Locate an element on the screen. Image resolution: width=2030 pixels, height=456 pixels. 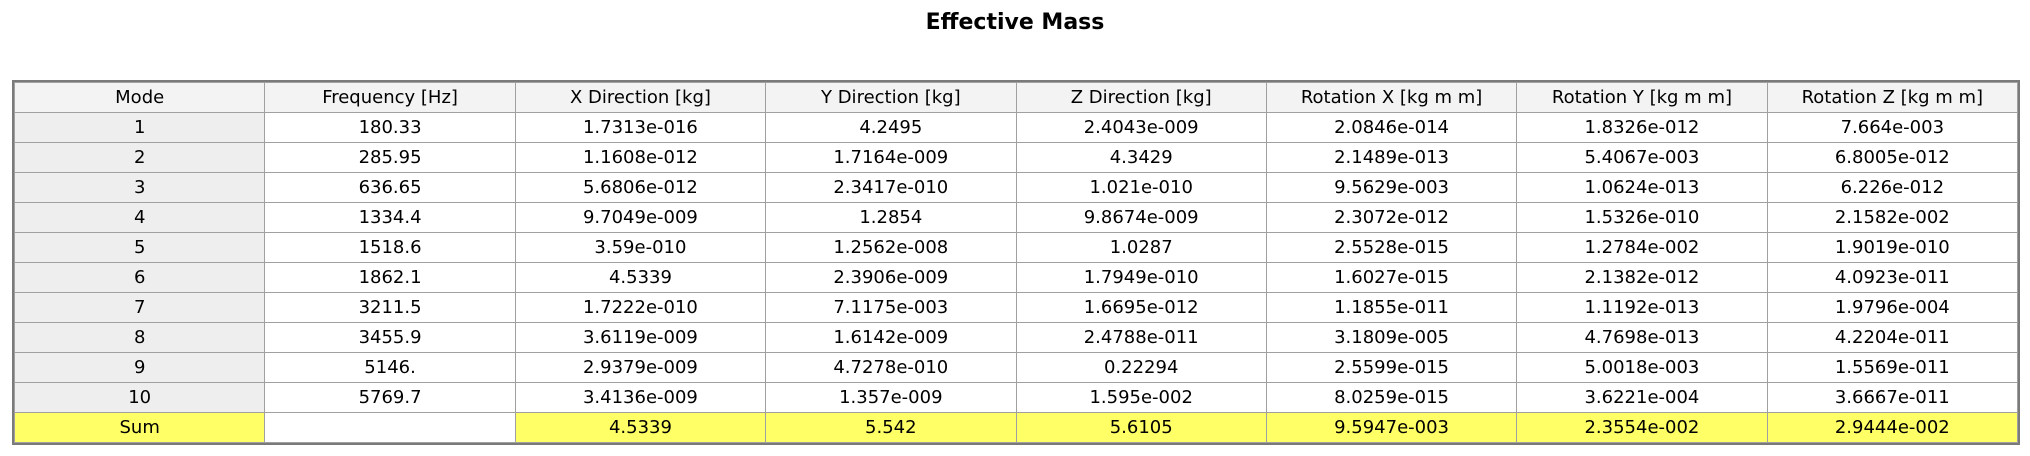
rotation-x-cell: 1.1855e-011 is located at coordinates (1391, 307).